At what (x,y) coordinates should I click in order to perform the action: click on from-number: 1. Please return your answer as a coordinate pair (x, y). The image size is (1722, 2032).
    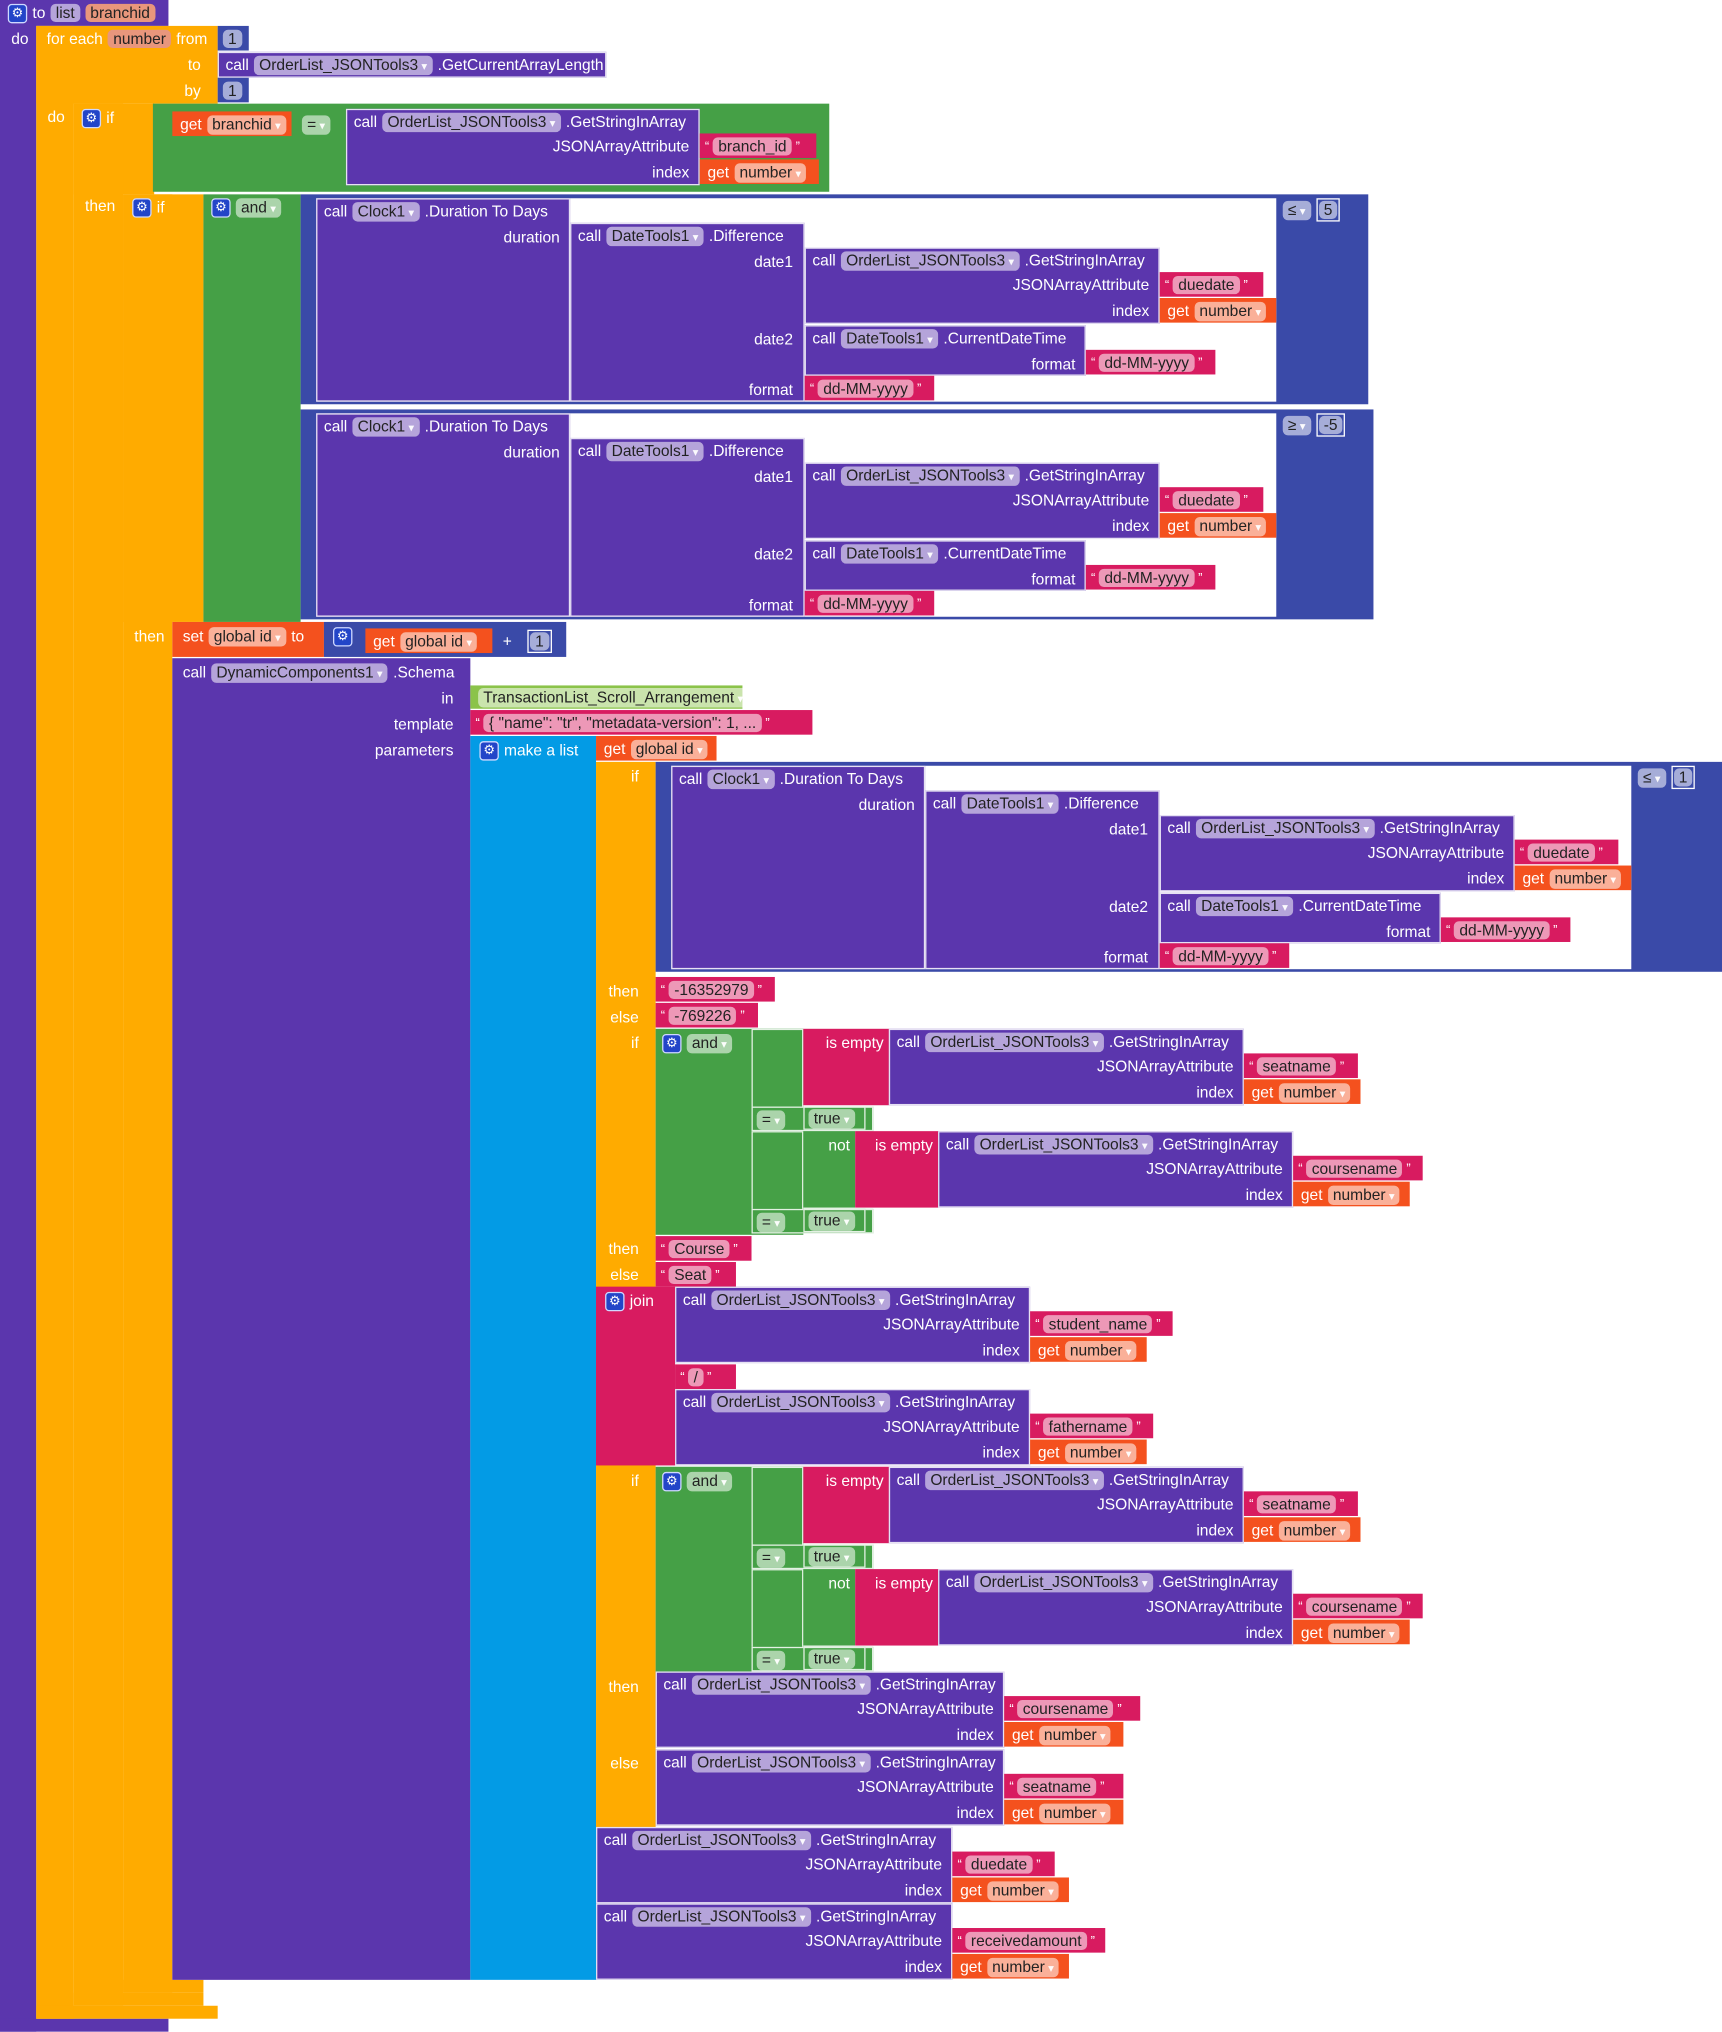
    Looking at the image, I should click on (232, 38).